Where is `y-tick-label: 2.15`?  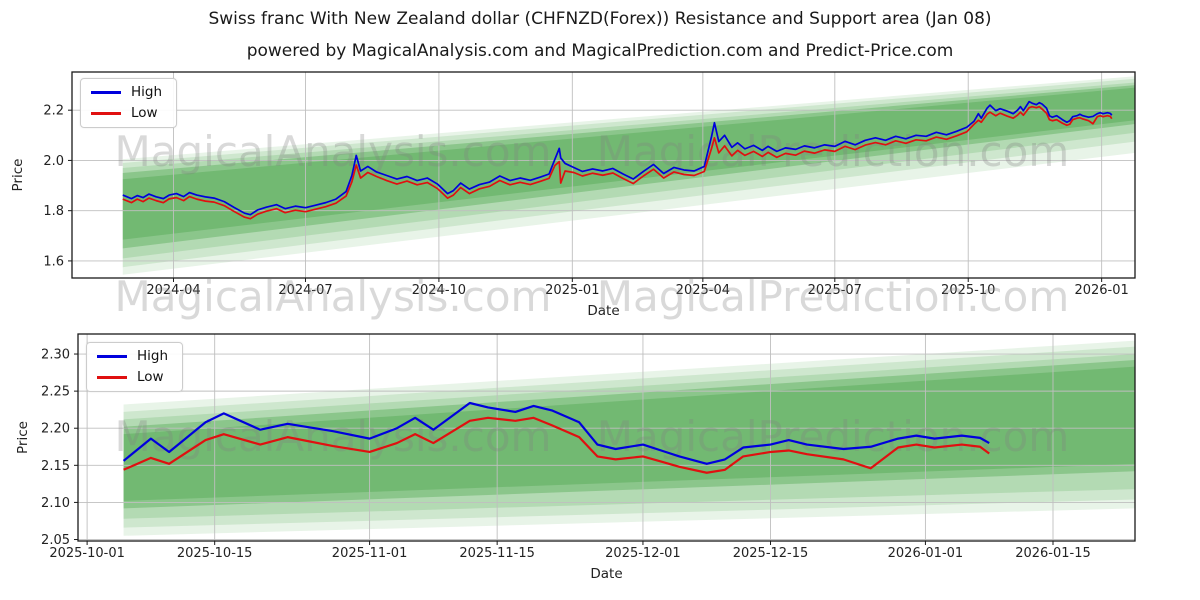
y-tick-label: 2.15 is located at coordinates (55, 466).